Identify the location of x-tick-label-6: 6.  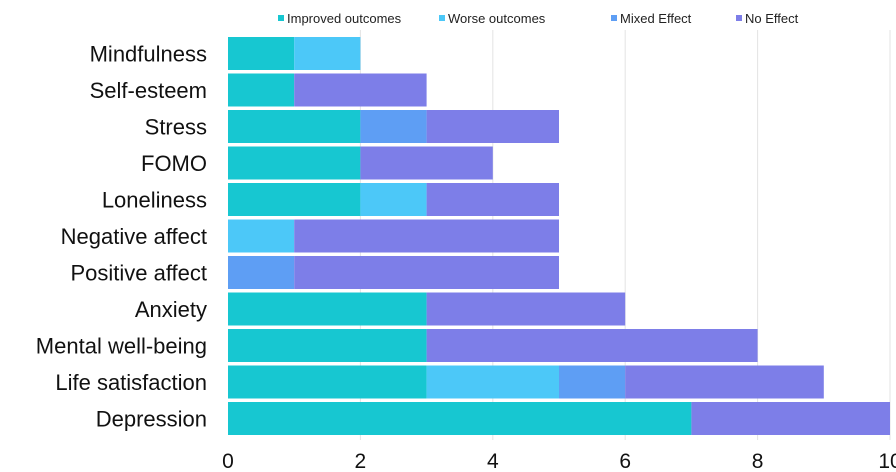
(625, 461).